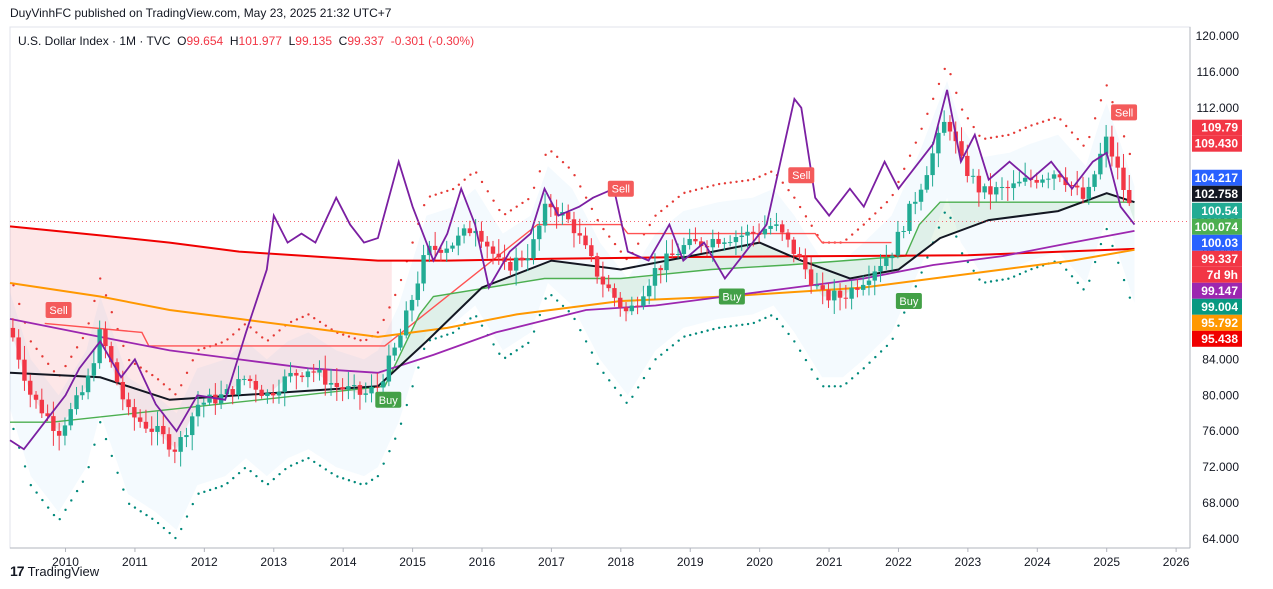 The height and width of the screenshot is (589, 1273). I want to click on price-axis-label: 100.03, so click(1217, 242).